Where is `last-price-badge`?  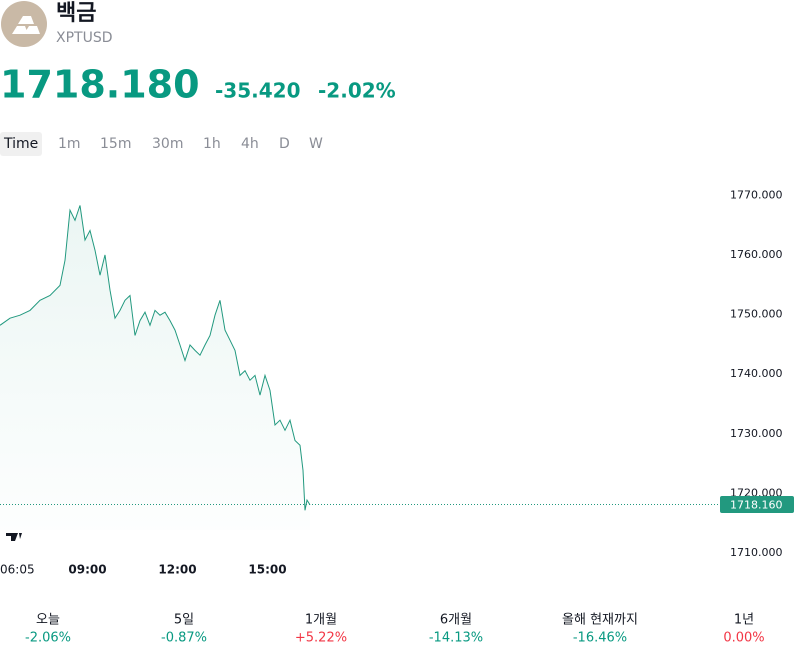 last-price-badge is located at coordinates (757, 505).